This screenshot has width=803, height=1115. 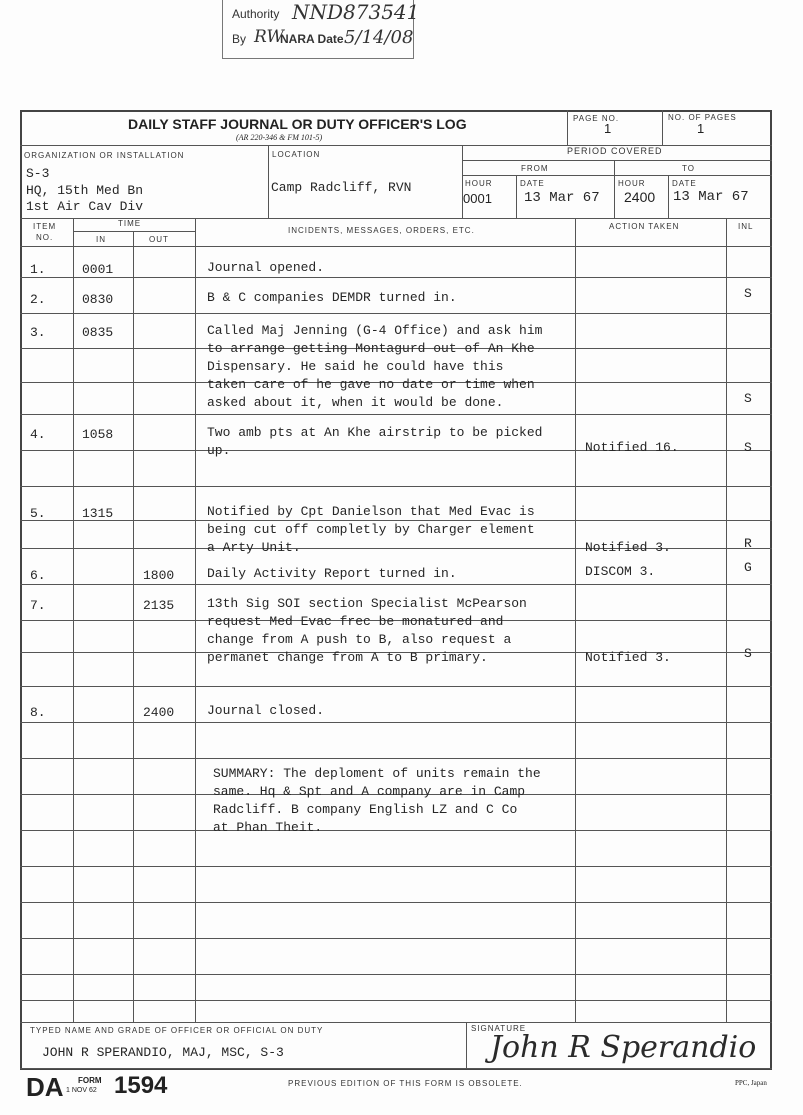 What do you see at coordinates (101, 239) in the screenshot?
I see `col-in-label: IN` at bounding box center [101, 239].